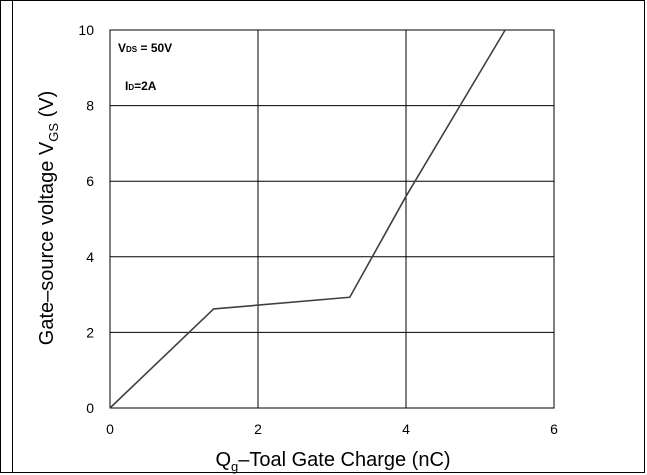  I want to click on y-tick-label-2: 2, so click(90, 332).